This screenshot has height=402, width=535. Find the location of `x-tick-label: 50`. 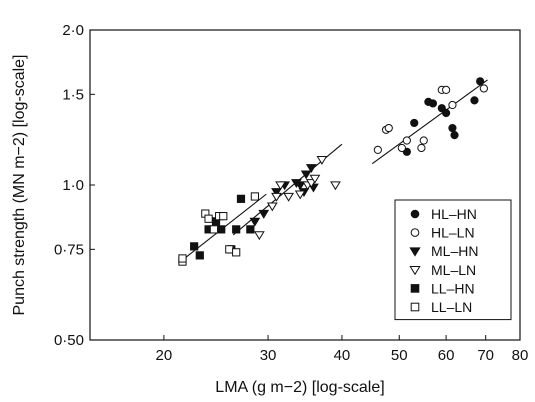

x-tick-label: 50 is located at coordinates (399, 355).